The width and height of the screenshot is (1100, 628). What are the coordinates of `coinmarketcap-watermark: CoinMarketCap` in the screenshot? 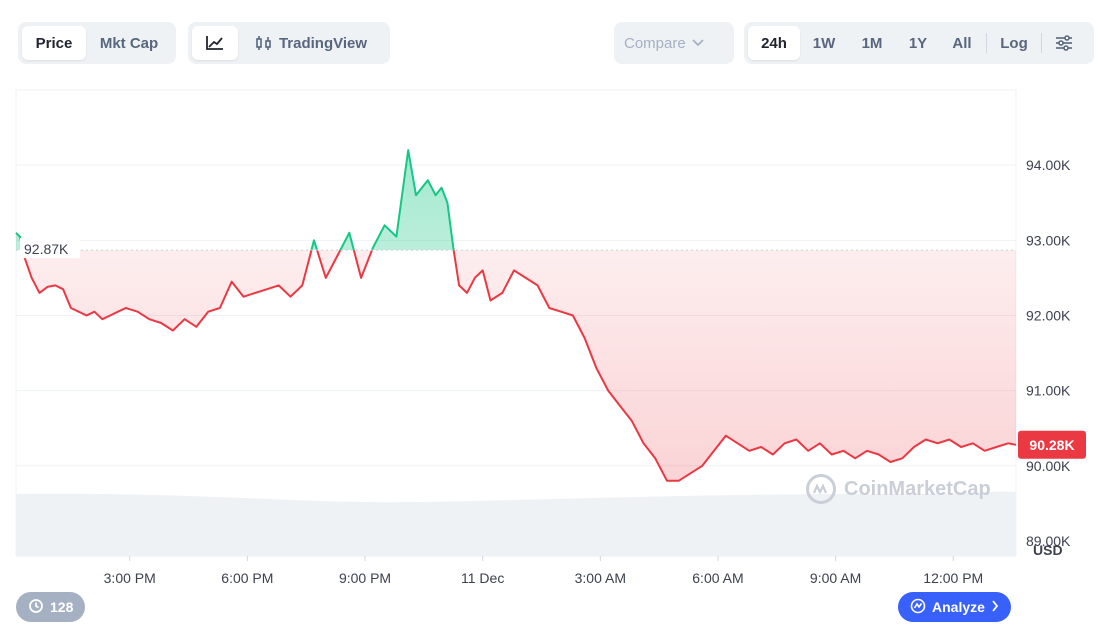 It's located at (898, 489).